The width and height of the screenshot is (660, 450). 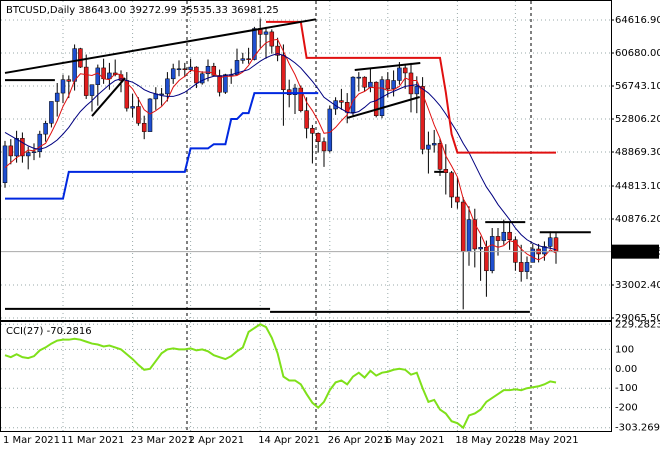 I want to click on y-tick-label: 229.2823, so click(x=637, y=324).